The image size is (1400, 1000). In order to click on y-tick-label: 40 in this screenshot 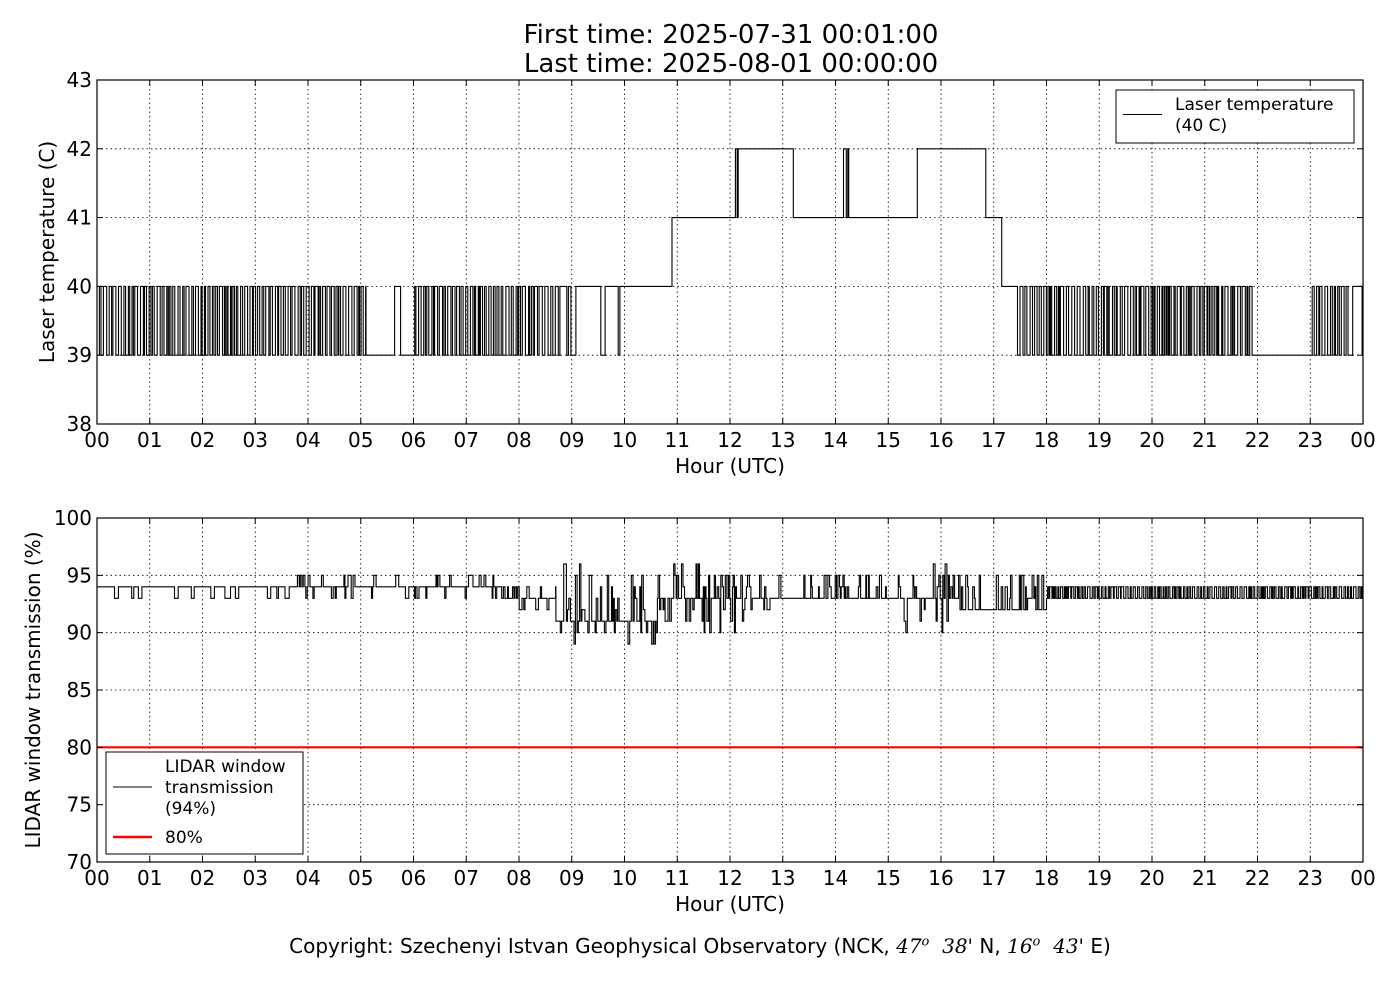, I will do `click(79, 286)`.